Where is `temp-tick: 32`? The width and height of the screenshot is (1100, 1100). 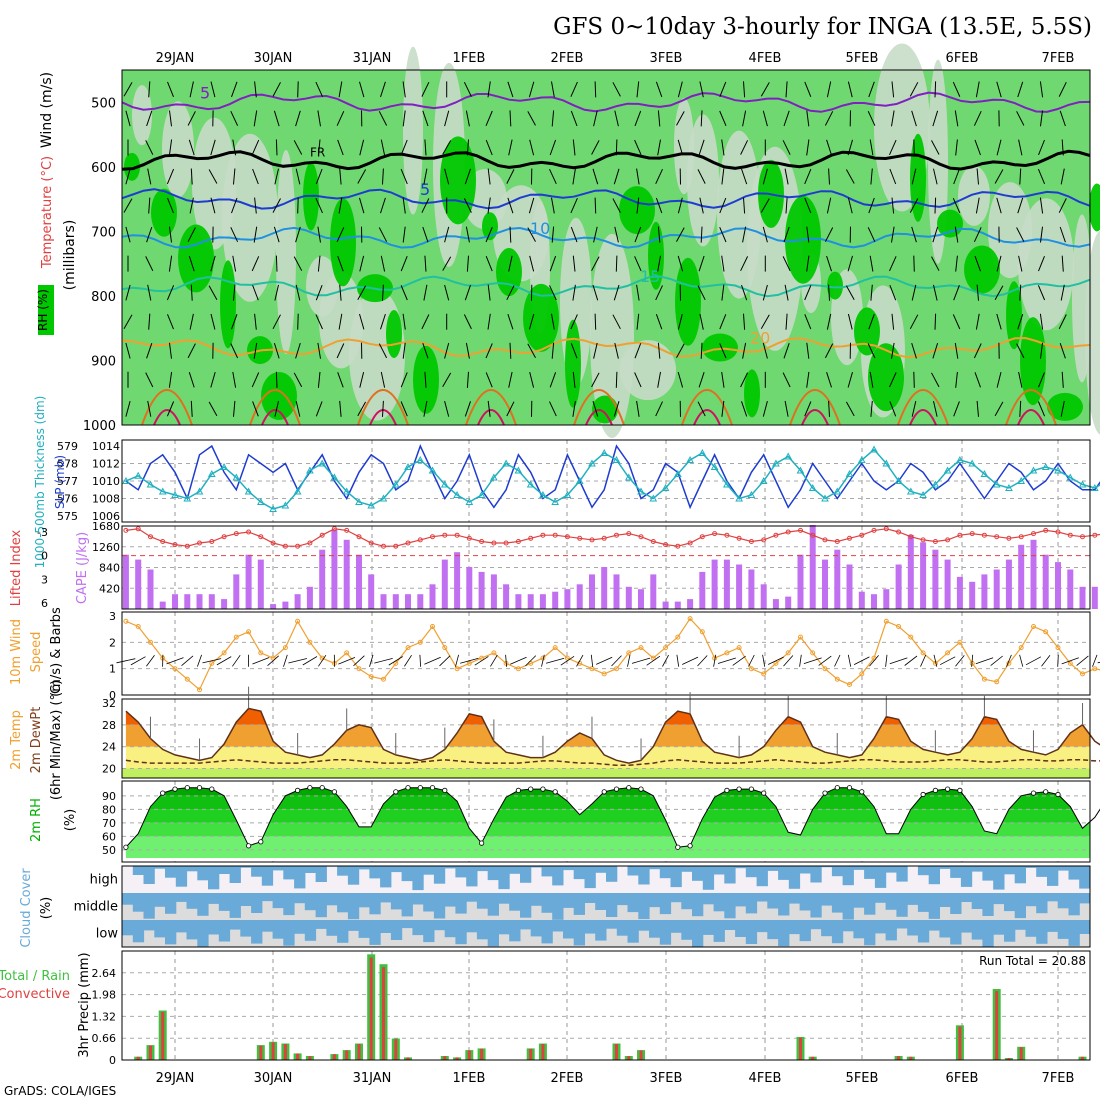 temp-tick: 32 is located at coordinates (109, 703).